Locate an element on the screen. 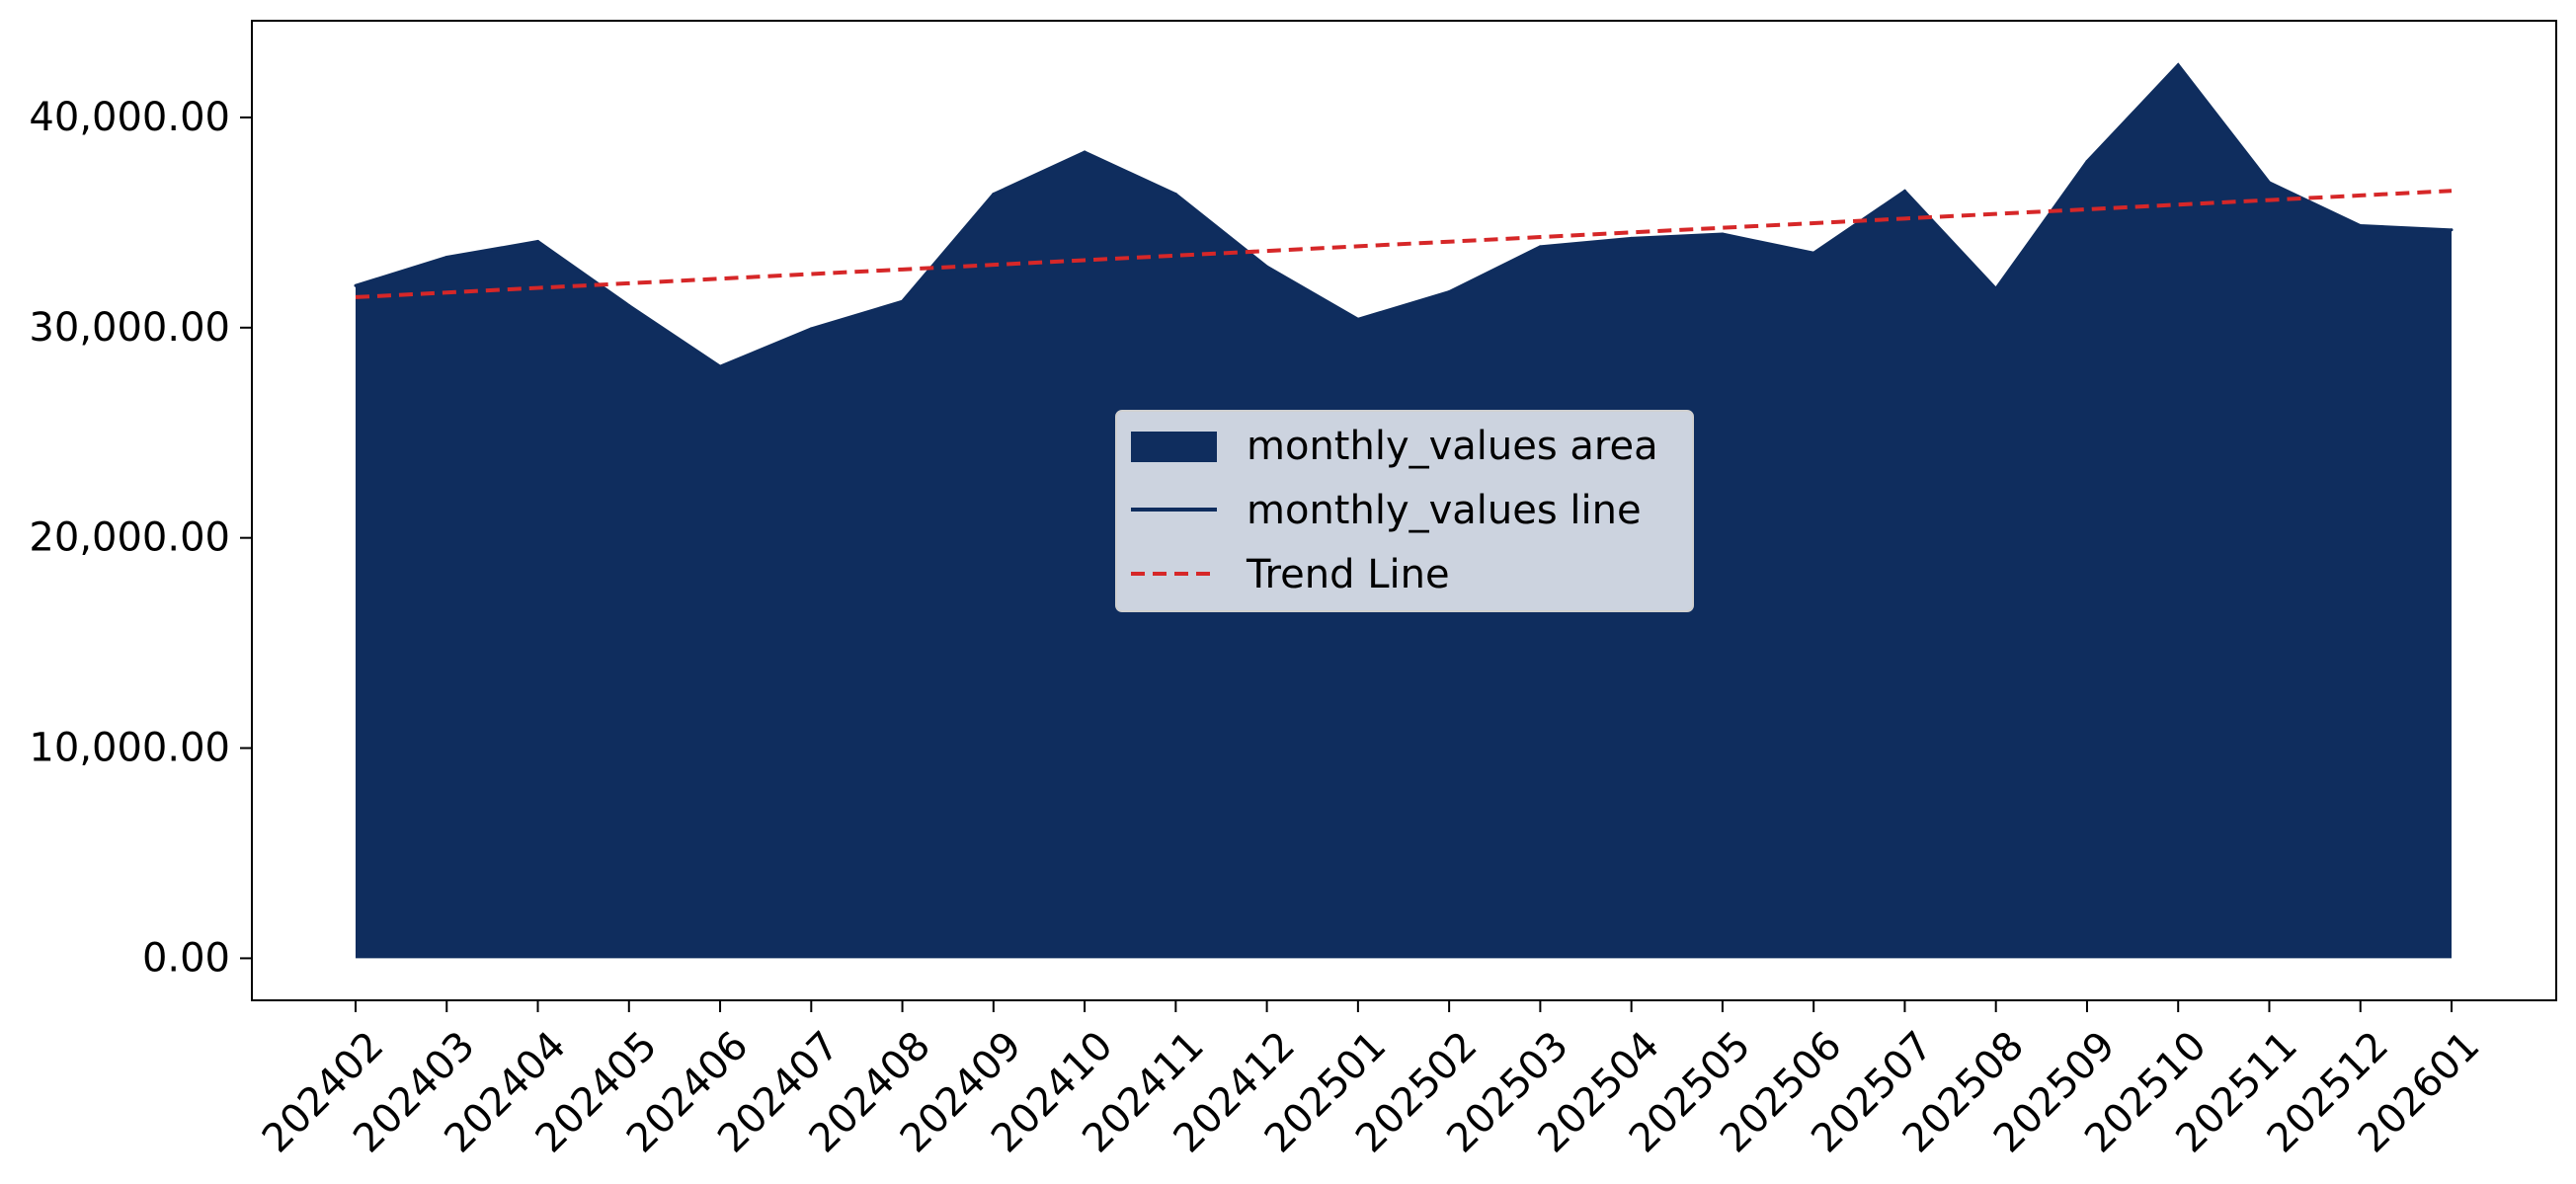  y-tick-label: 30,000.00 is located at coordinates (129, 328).